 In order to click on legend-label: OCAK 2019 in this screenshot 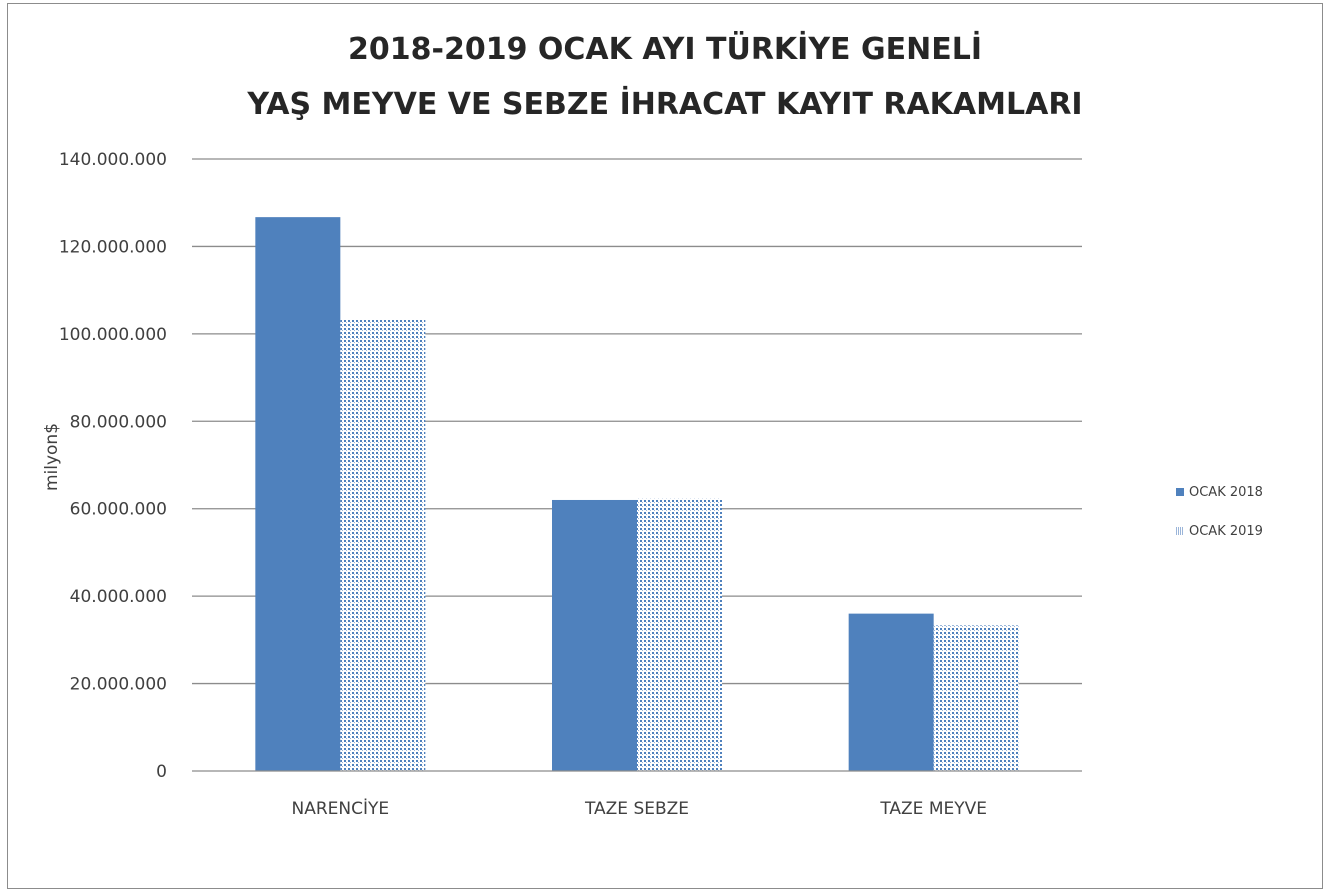, I will do `click(1226, 531)`.